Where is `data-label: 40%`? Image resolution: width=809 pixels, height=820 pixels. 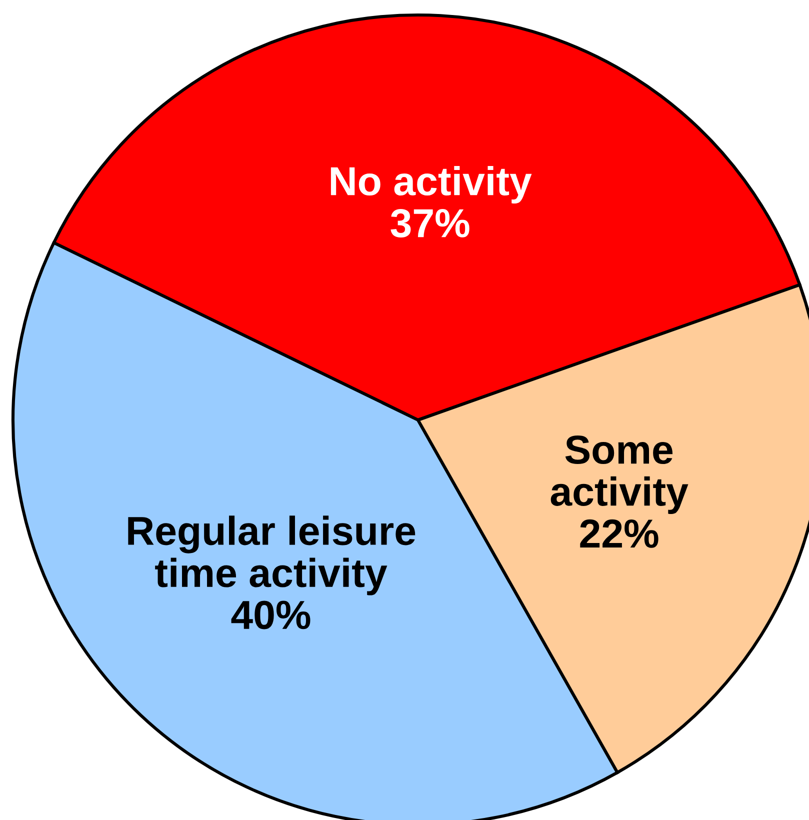
data-label: 40% is located at coordinates (270, 615).